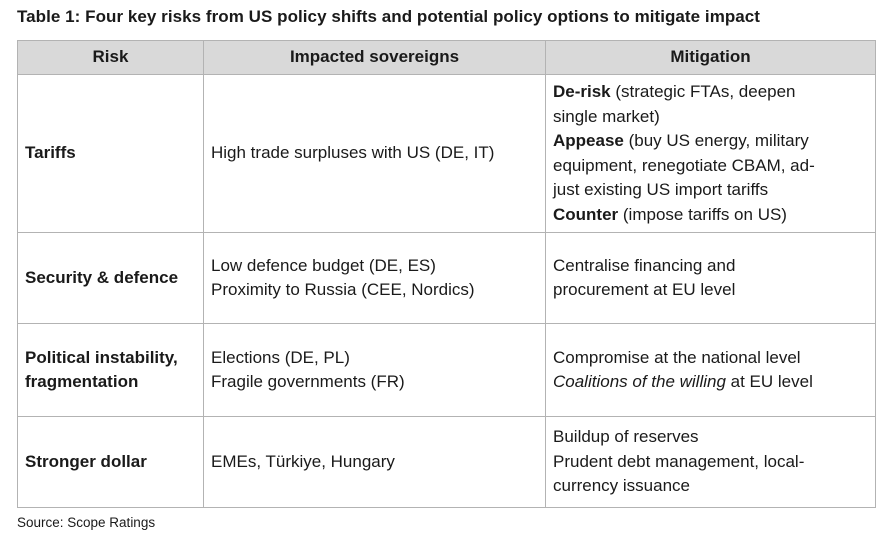  I want to click on risk-label: Tariffs, so click(50, 153).